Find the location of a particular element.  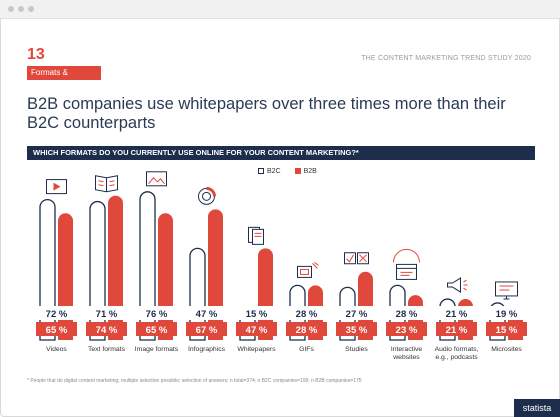

data-label-b2b: 21 % is located at coordinates (457, 330).